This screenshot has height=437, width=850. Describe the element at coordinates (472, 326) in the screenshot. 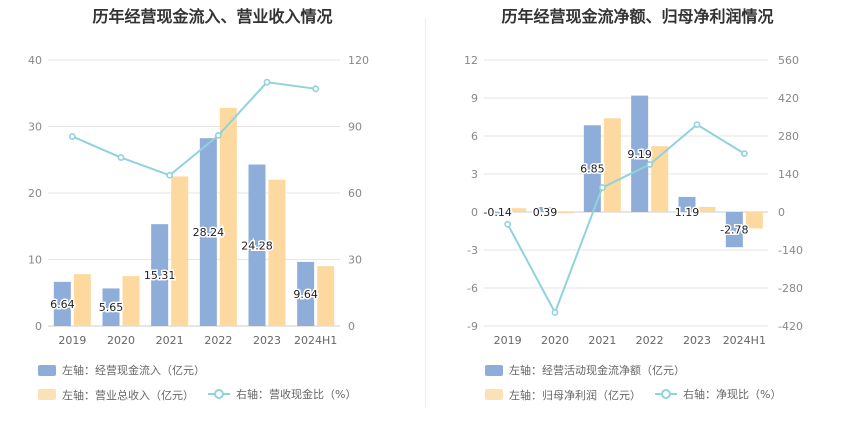

I see `y-left-tick-label: -9` at that location.